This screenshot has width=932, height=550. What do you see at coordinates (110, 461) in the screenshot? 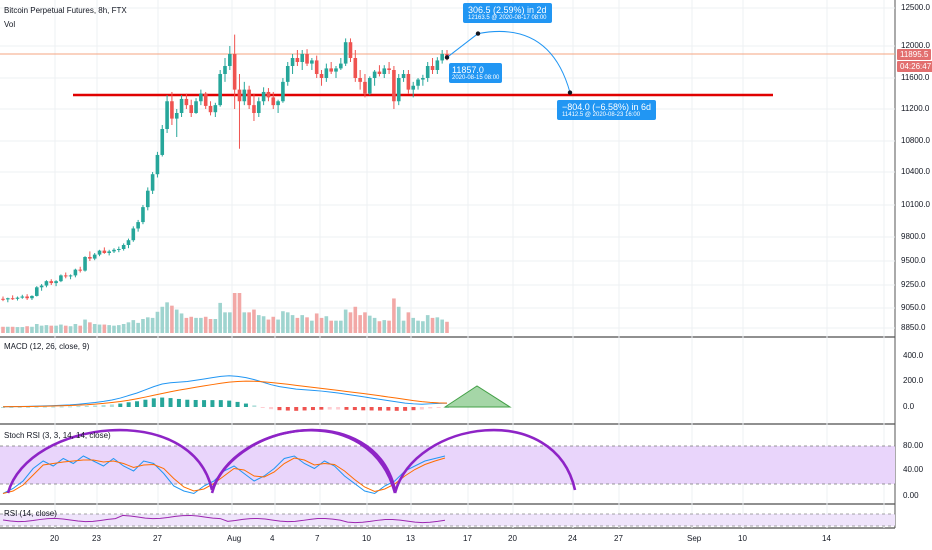
I see `cycle-arc` at bounding box center [110, 461].